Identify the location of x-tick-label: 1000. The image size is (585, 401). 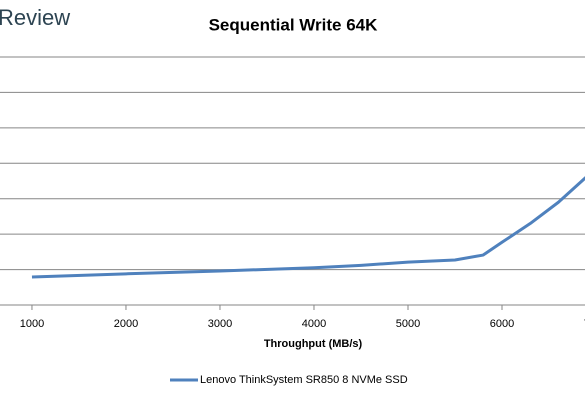
(32, 324).